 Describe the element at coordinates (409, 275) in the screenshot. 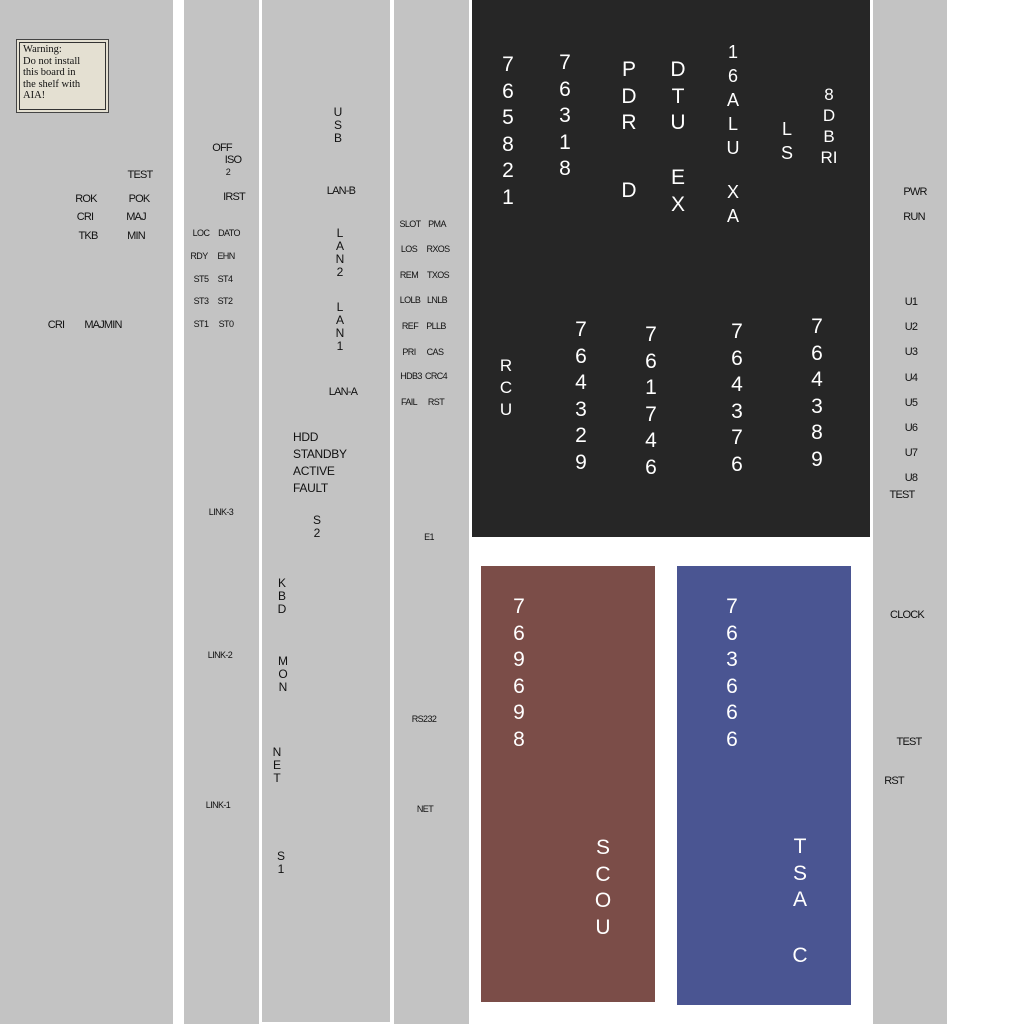

I see `rem-led-label: REM` at that location.